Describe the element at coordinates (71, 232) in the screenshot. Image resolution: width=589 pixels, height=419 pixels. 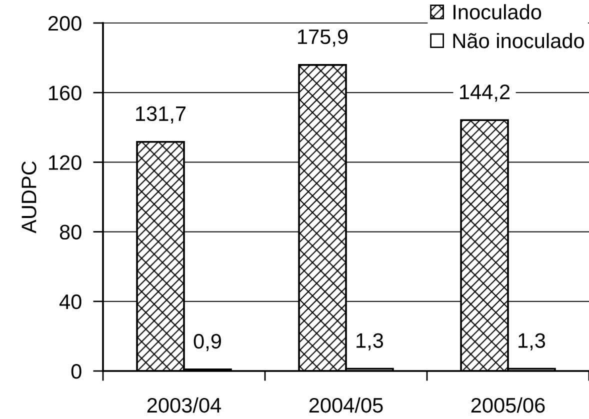
I see `y-tick-label: 80` at that location.